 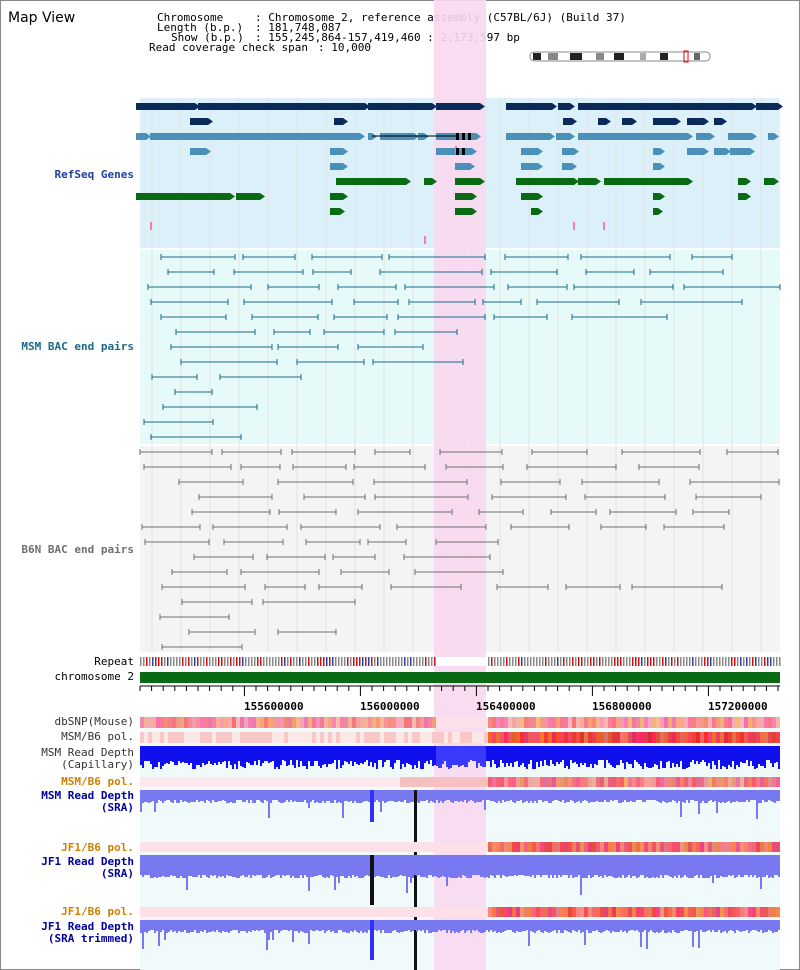 I want to click on label-msm-bac: MSM BAC end pairs, so click(x=77, y=346).